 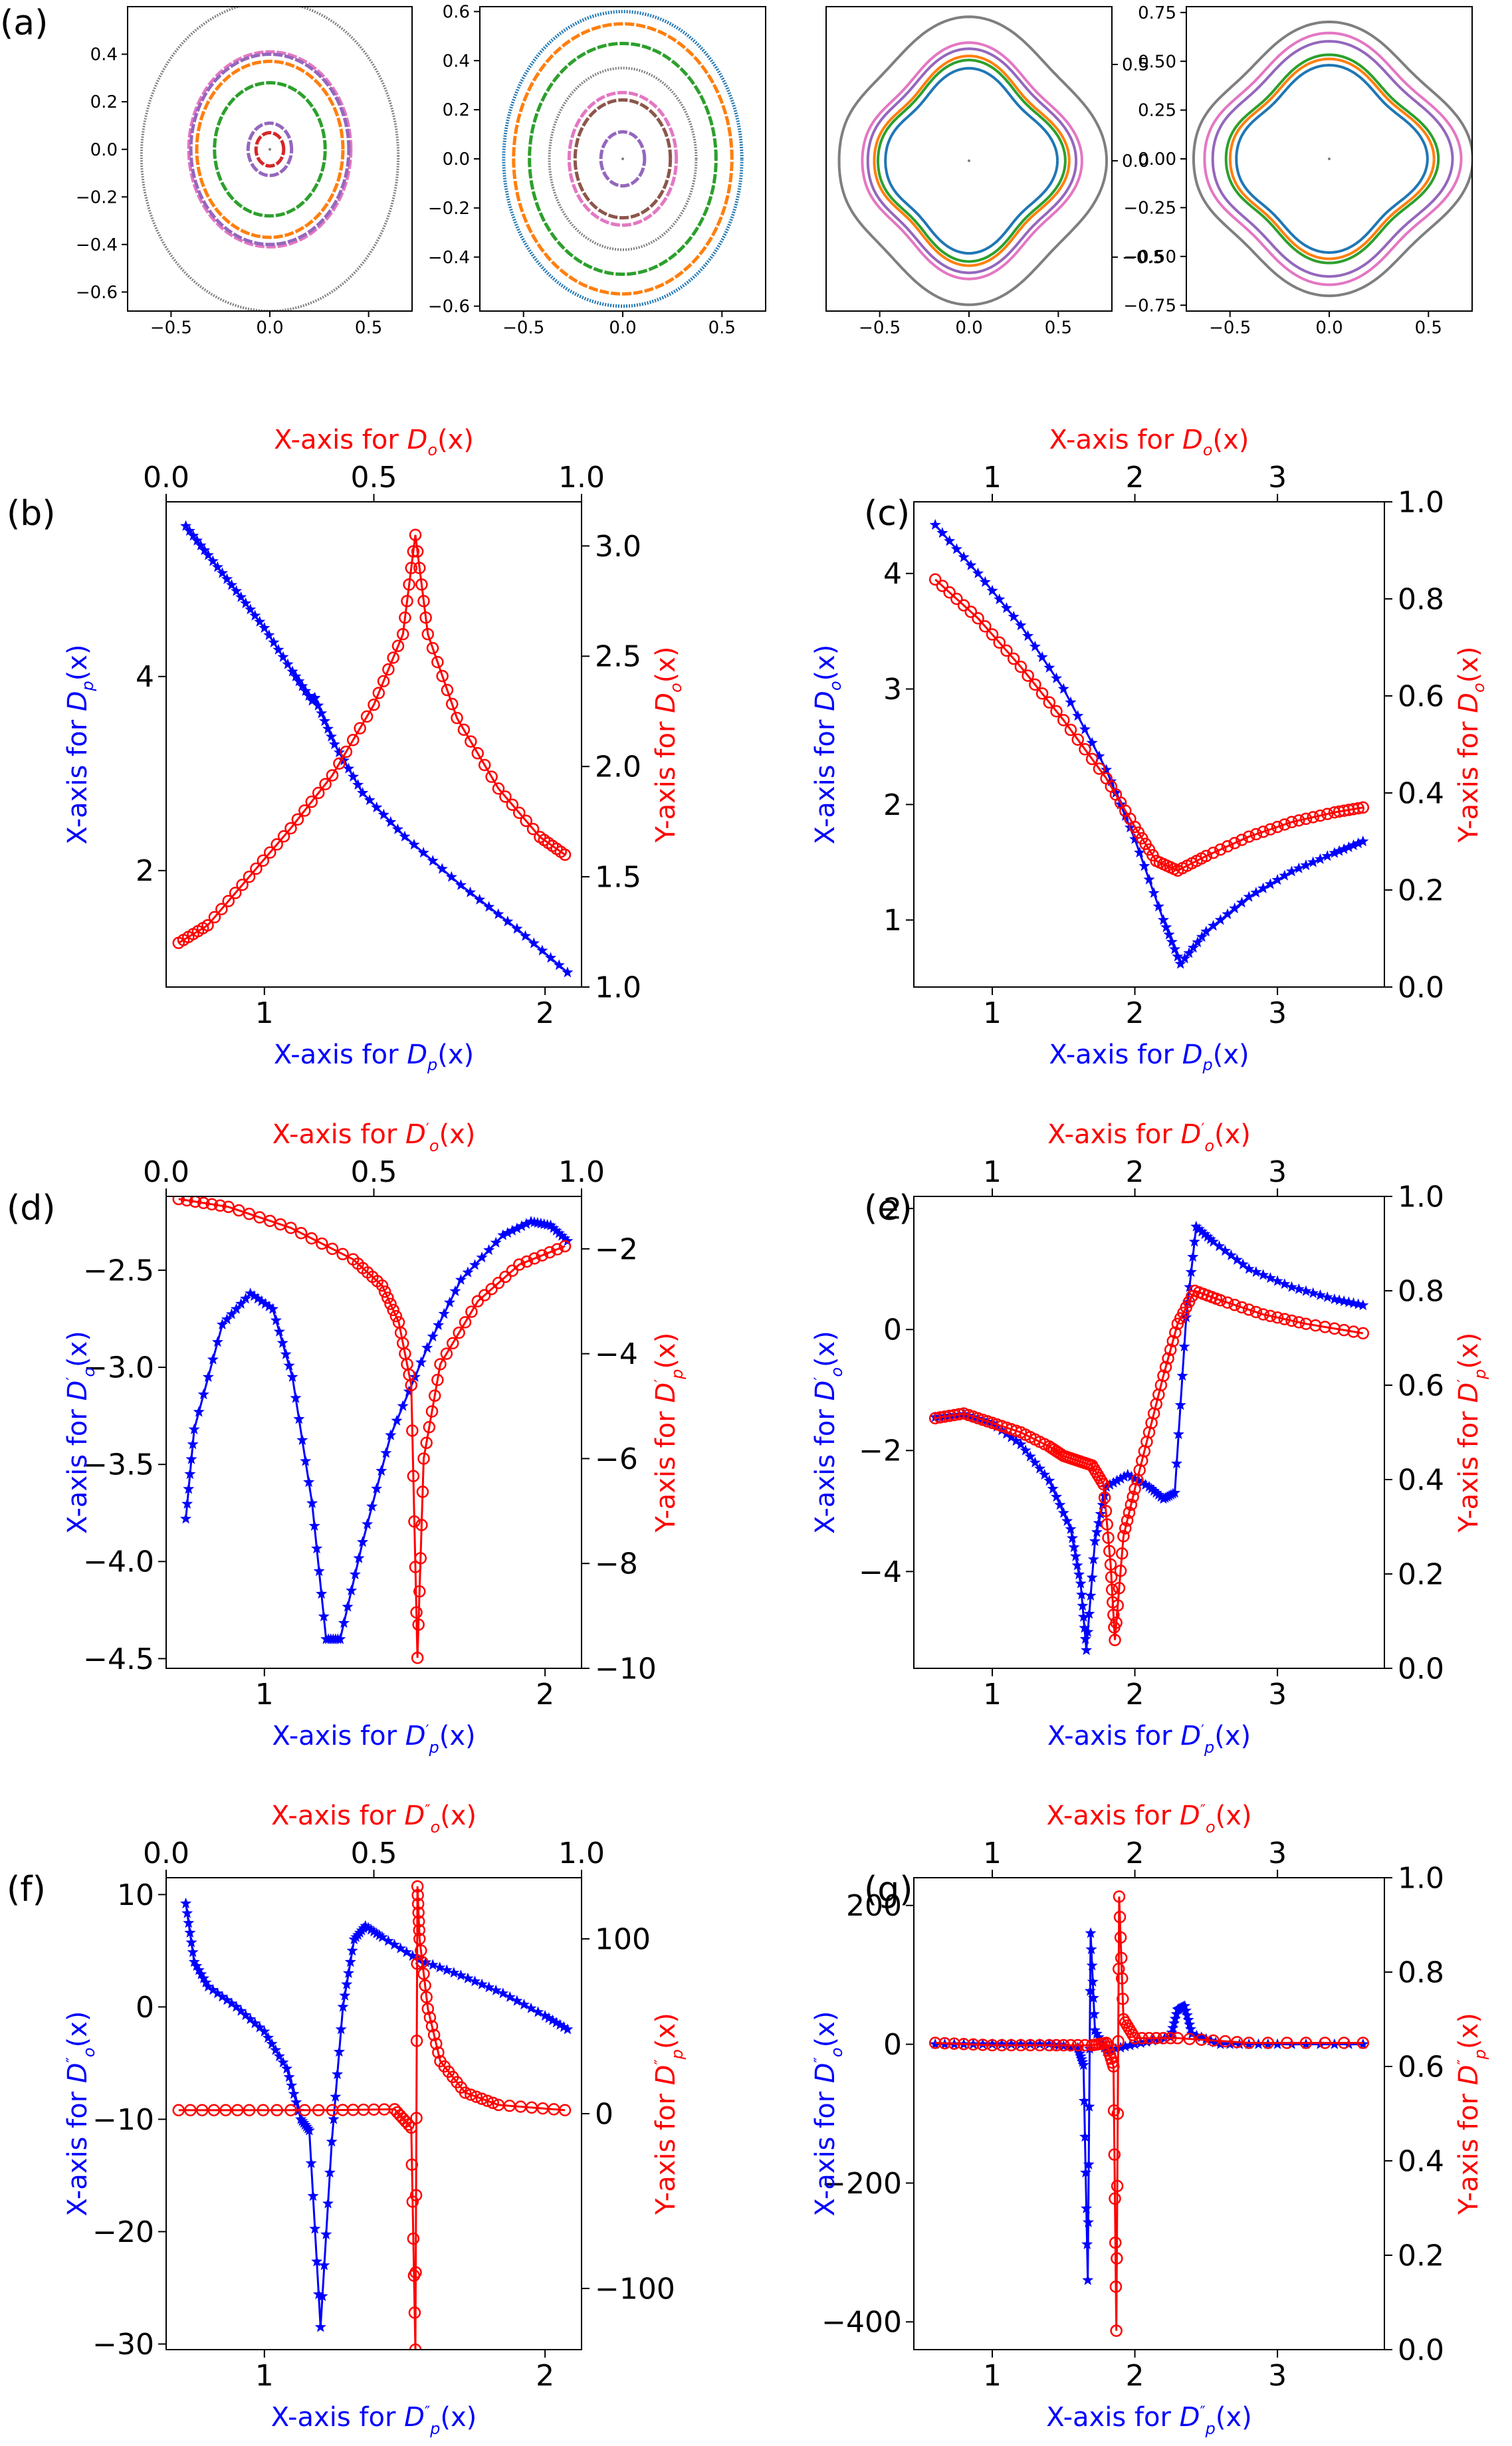 What do you see at coordinates (1421, 696) in the screenshot?
I see `right-y-tick-label-c-3: 0.6` at bounding box center [1421, 696].